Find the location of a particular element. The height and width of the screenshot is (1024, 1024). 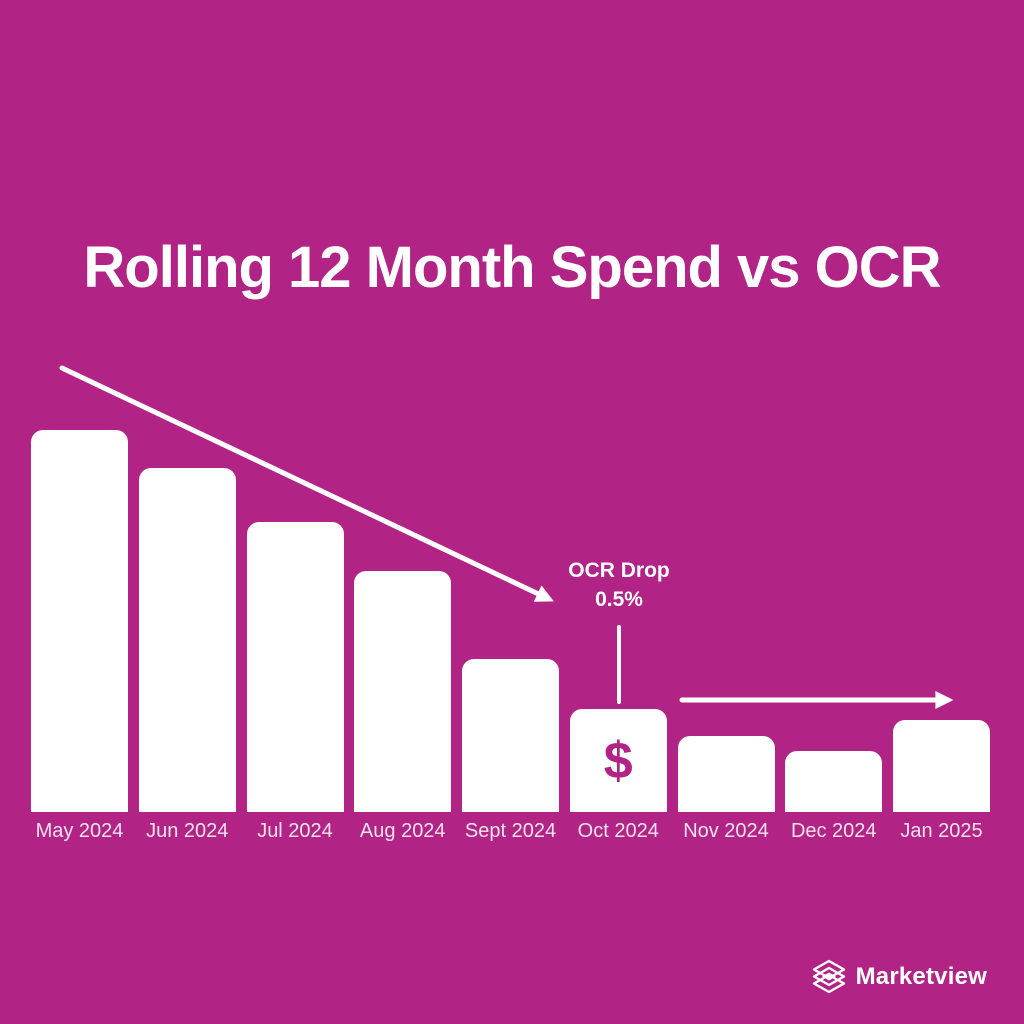

x-axis-label: Jul 2024 is located at coordinates (295, 831).